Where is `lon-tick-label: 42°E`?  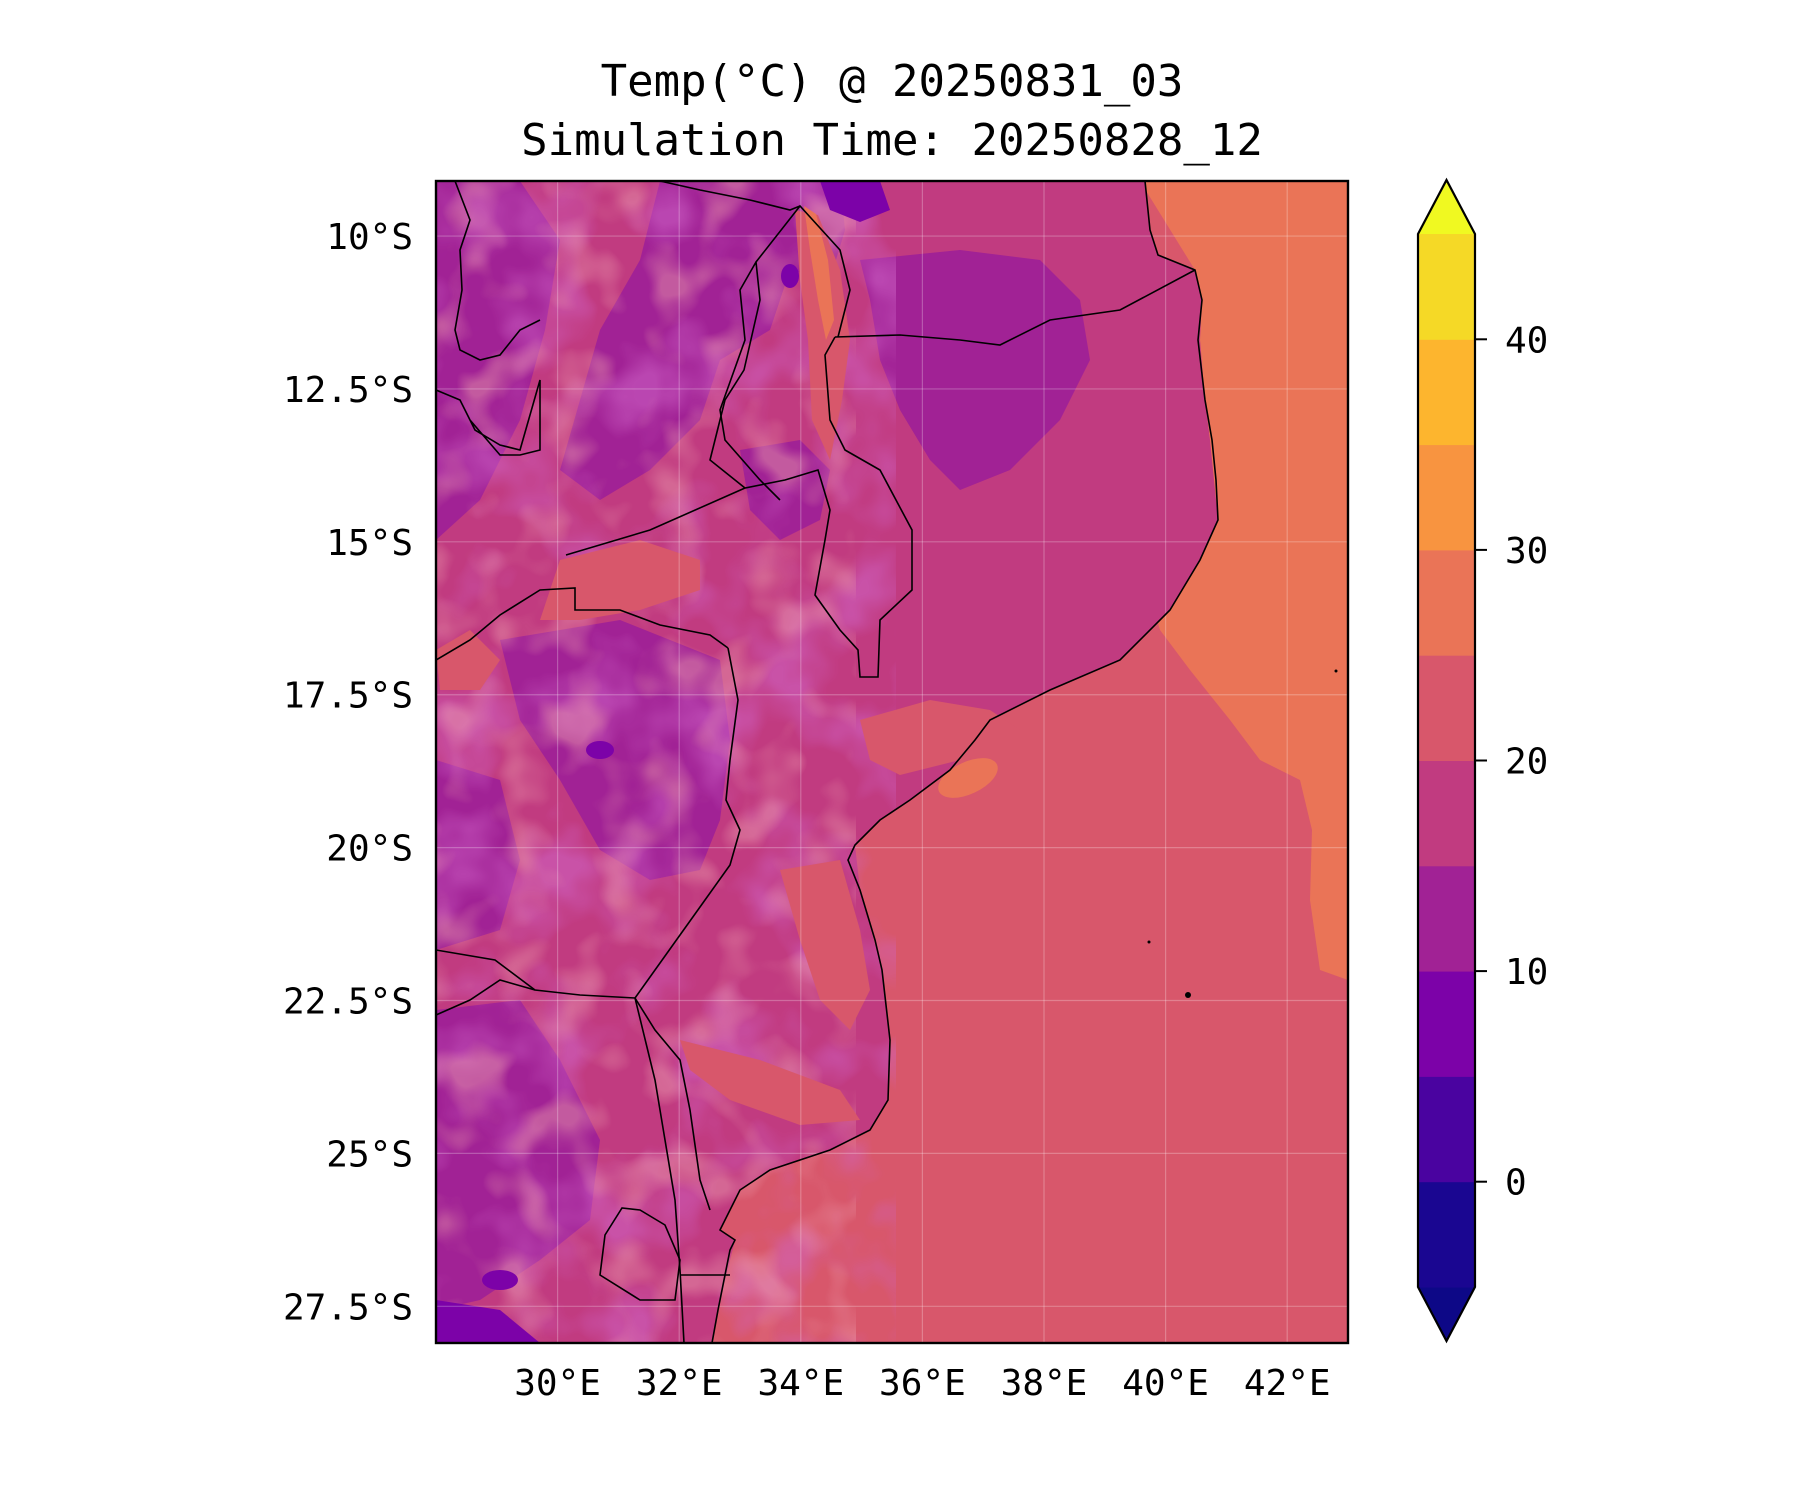 lon-tick-label: 42°E is located at coordinates (1287, 1383).